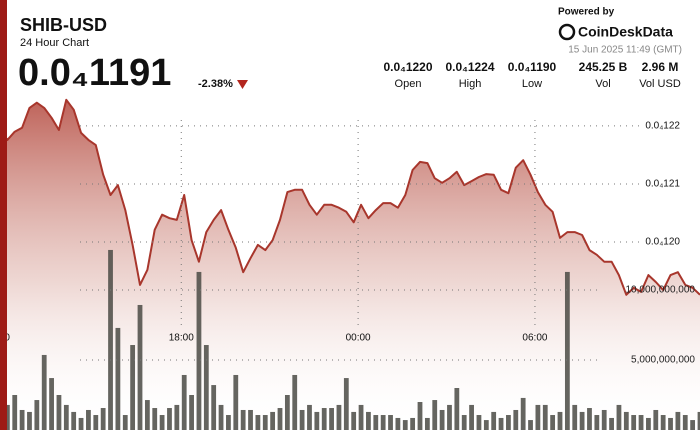 The width and height of the screenshot is (700, 430). I want to click on x-tick-label: 00:00, so click(358, 338).